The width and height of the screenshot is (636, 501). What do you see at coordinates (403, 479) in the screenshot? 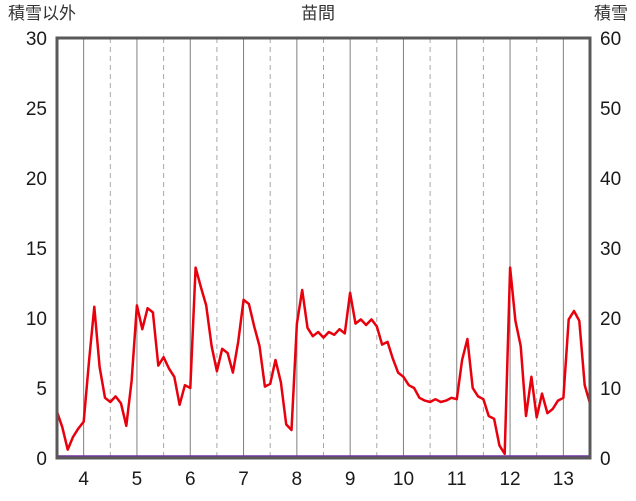
I see `x-axis-tick-label: 10` at bounding box center [403, 479].